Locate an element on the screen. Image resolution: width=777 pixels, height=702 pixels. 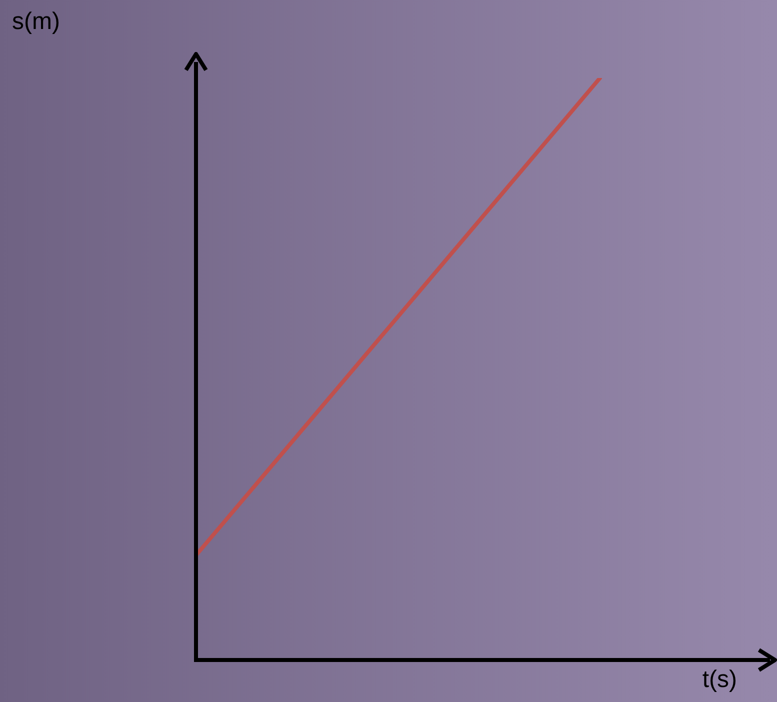
x-axis-title: t(s) is located at coordinates (719, 680).